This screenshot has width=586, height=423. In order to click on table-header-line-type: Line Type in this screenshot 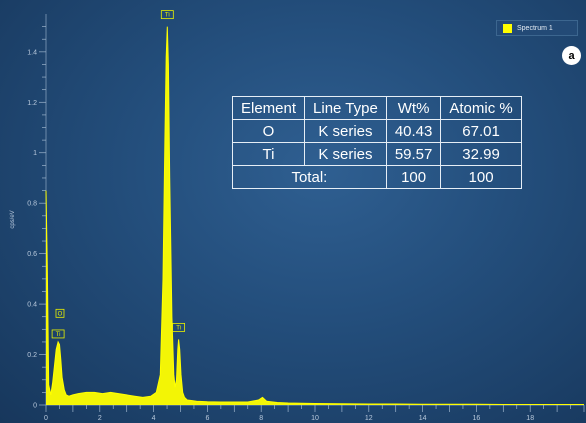, I will do `click(345, 108)`.